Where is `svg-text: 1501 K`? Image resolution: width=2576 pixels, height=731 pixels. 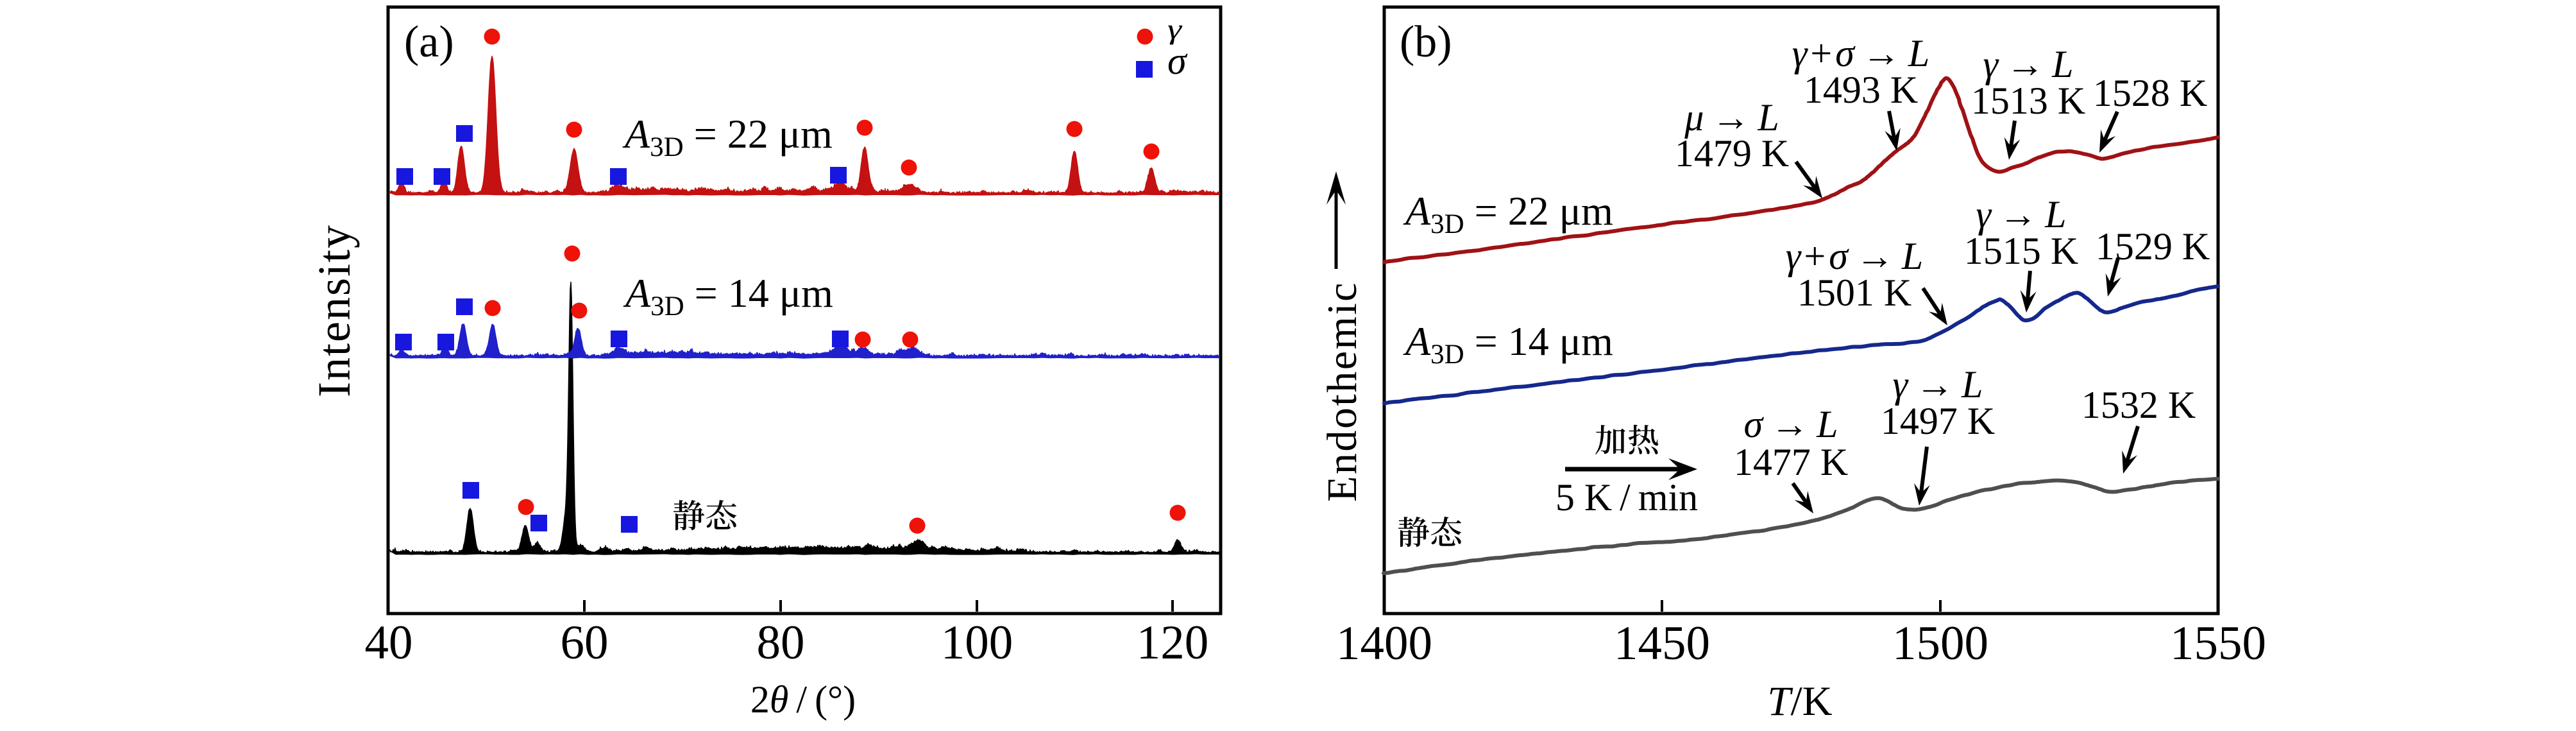 svg-text: 1501 K is located at coordinates (1854, 292).